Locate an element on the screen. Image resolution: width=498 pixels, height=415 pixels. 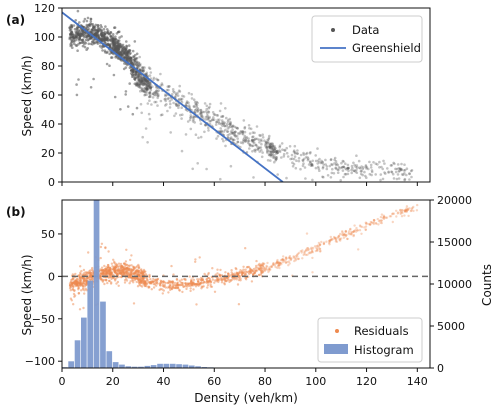
legend-greenshield-label: Greenshield is located at coordinates (386, 48).